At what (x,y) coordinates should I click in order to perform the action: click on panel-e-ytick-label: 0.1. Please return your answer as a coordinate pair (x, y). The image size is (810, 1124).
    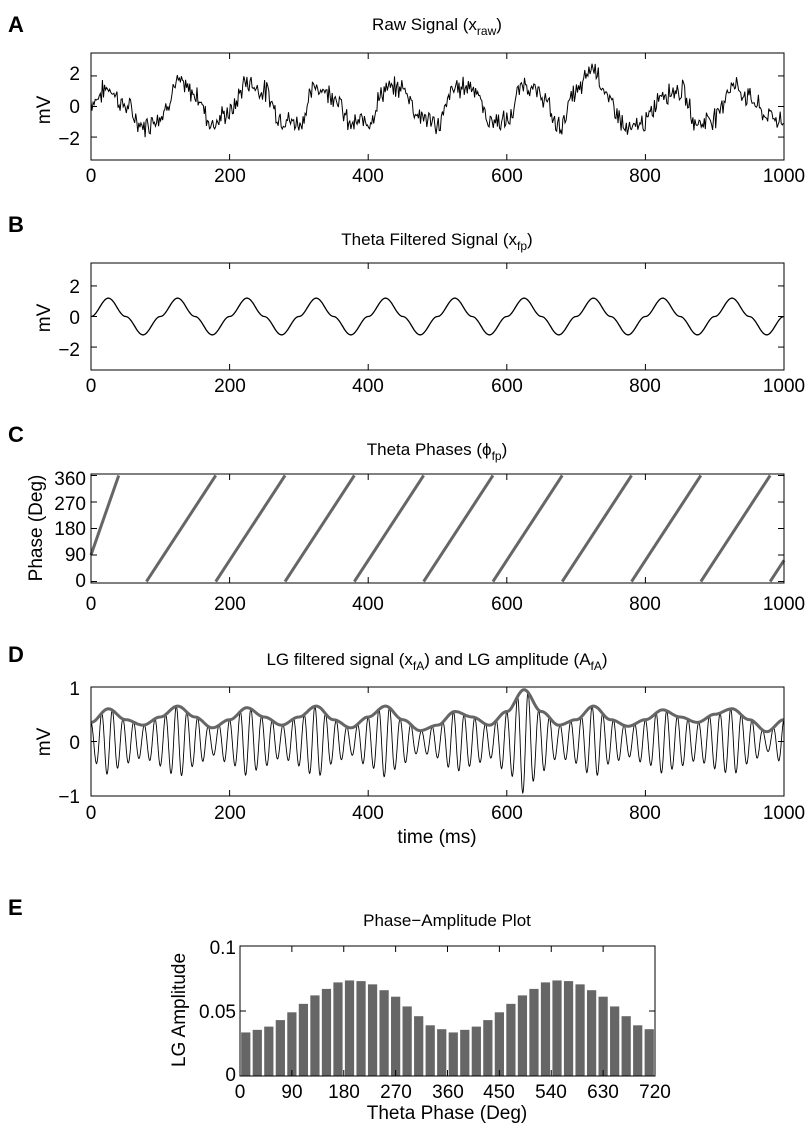
    Looking at the image, I should click on (223, 948).